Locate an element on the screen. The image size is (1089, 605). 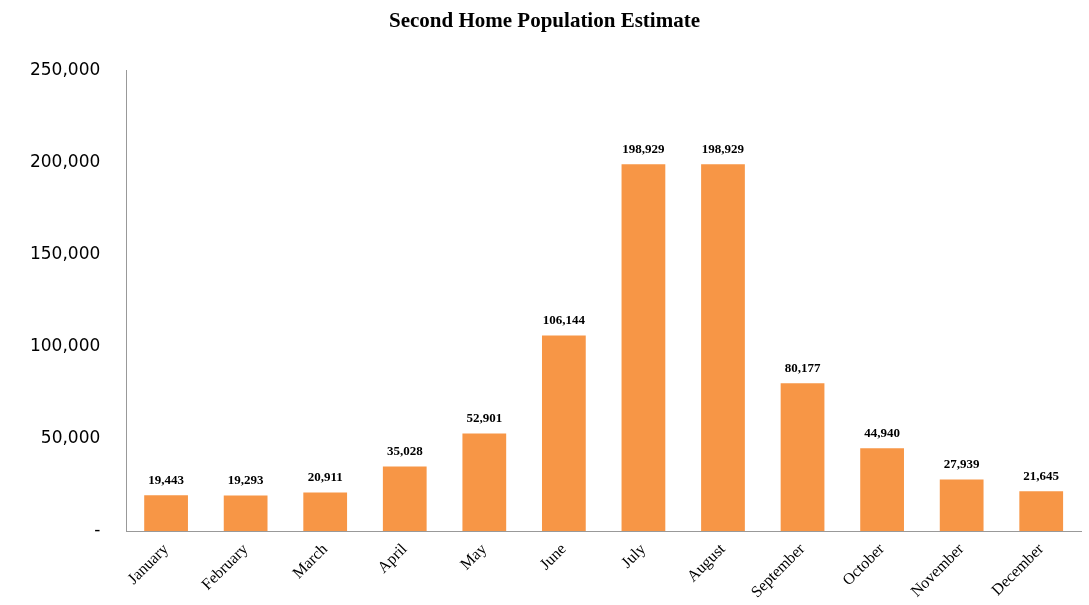
data-label: 80,177 is located at coordinates (802, 368).